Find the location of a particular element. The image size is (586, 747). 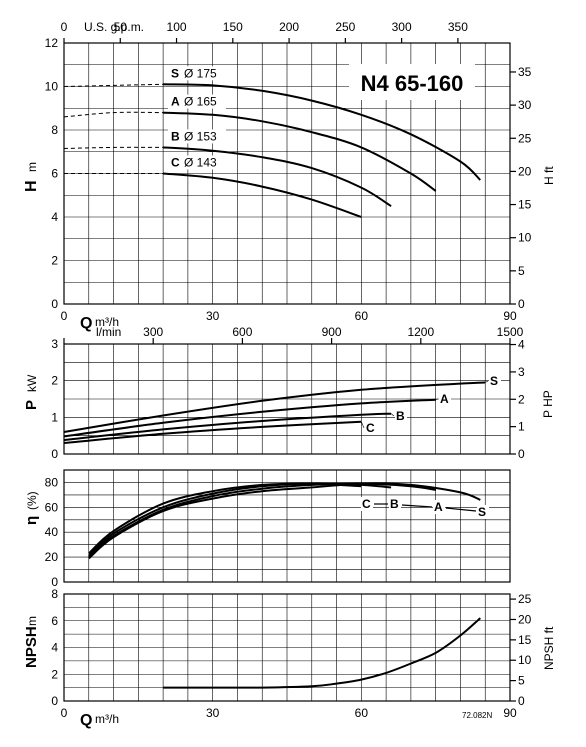

y-axis-unit: kW is located at coordinates (32, 383).